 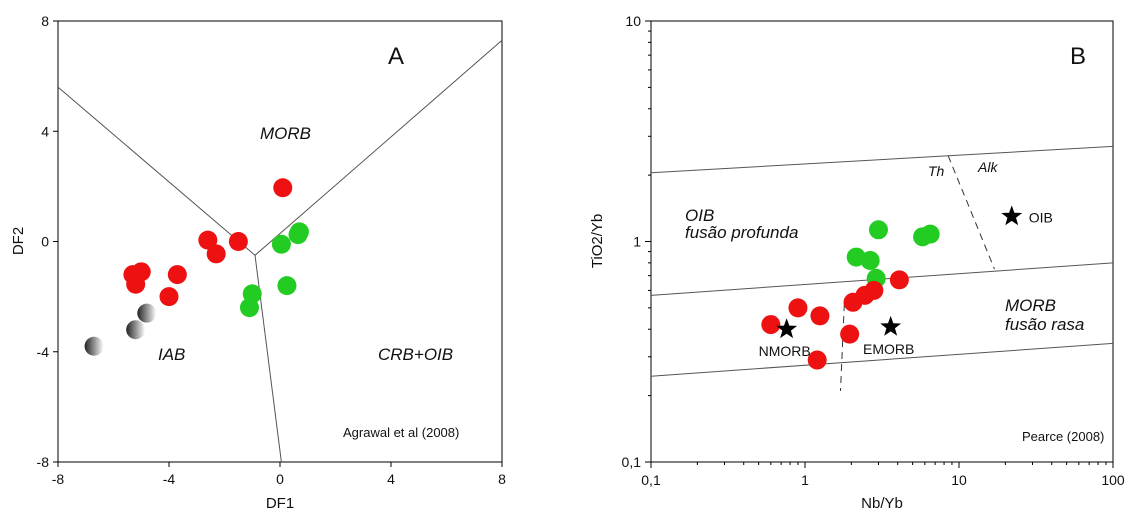 What do you see at coordinates (936, 171) in the screenshot?
I see `field-th: Th` at bounding box center [936, 171].